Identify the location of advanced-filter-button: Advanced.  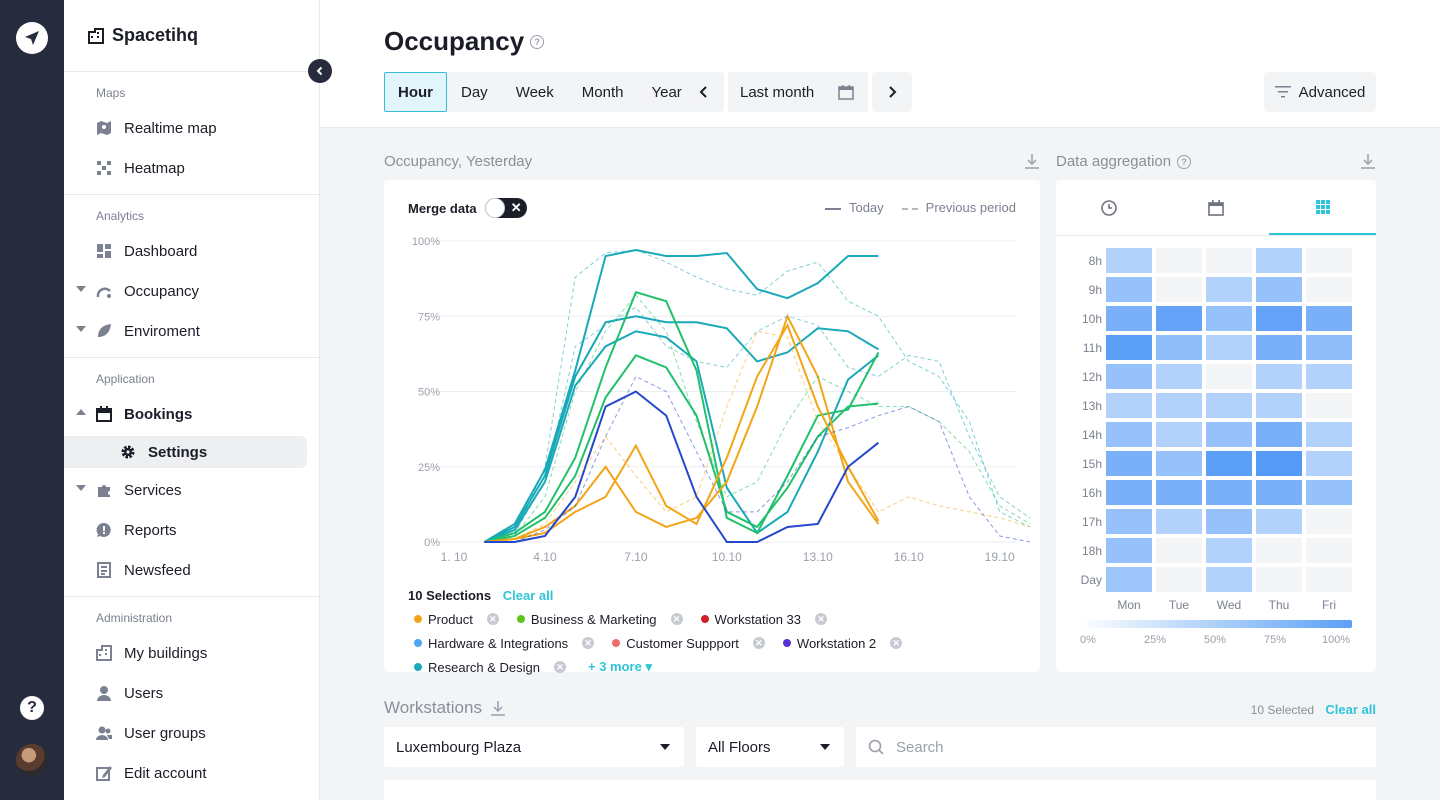
(1320, 92).